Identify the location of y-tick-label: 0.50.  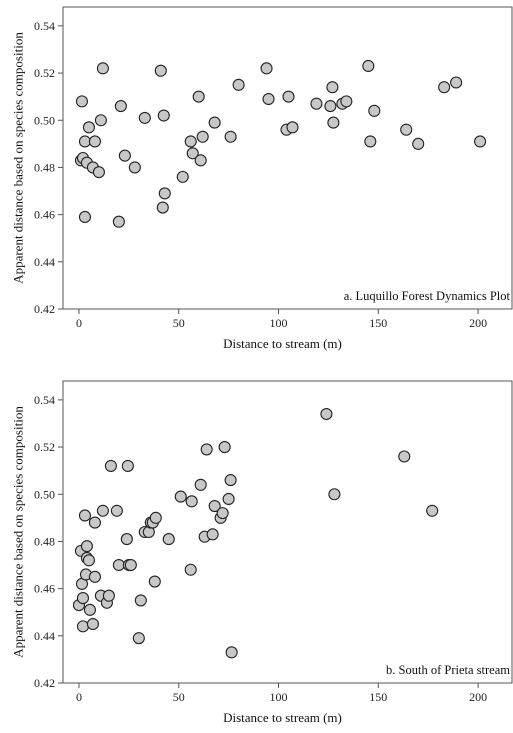
(44, 120).